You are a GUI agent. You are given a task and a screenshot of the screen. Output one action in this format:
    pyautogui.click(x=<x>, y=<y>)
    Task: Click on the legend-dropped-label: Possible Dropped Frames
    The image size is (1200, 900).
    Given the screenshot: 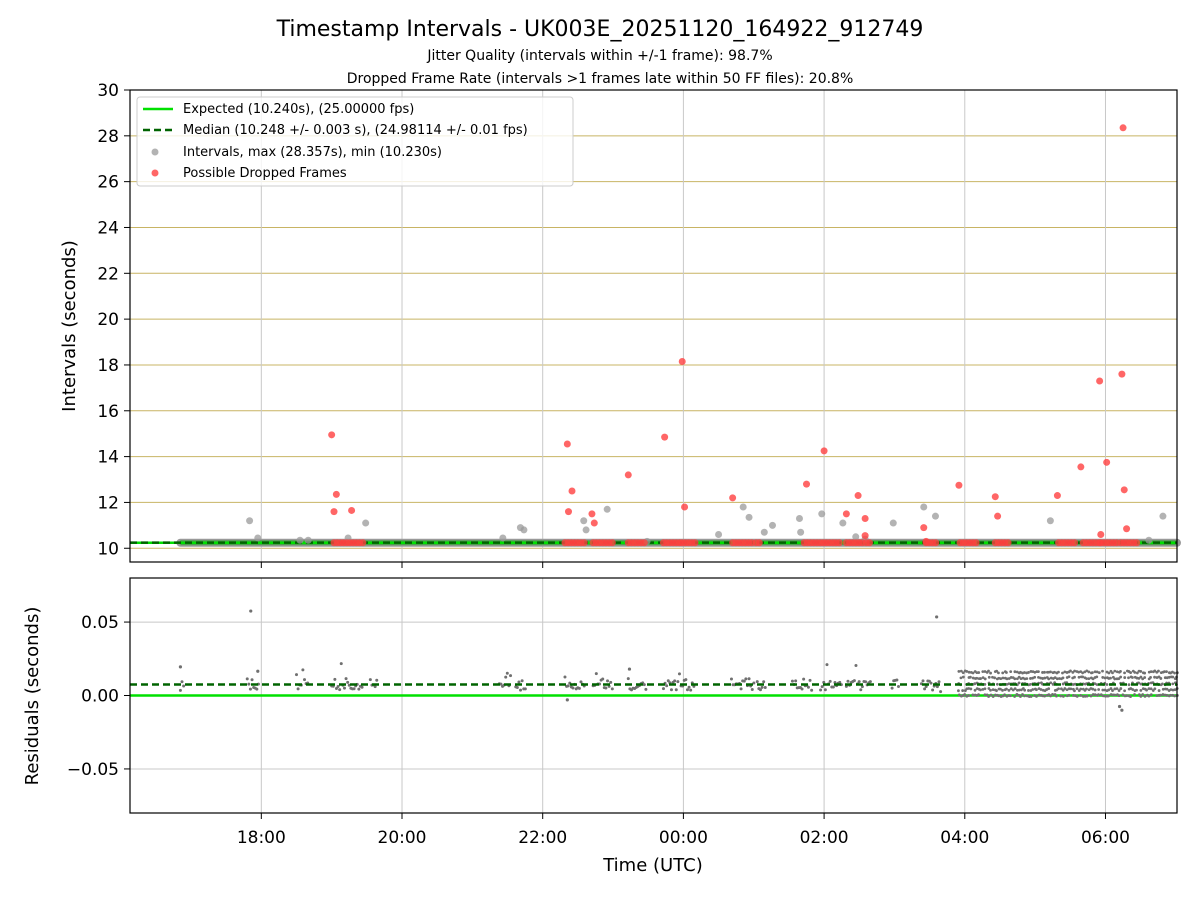 What is the action you would take?
    pyautogui.click(x=265, y=173)
    